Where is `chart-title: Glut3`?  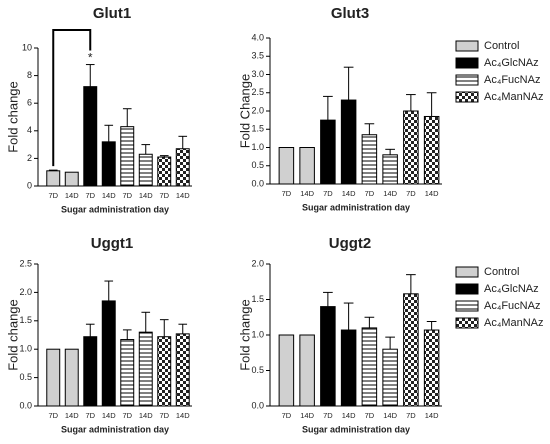
chart-title: Glut3 is located at coordinates (350, 13).